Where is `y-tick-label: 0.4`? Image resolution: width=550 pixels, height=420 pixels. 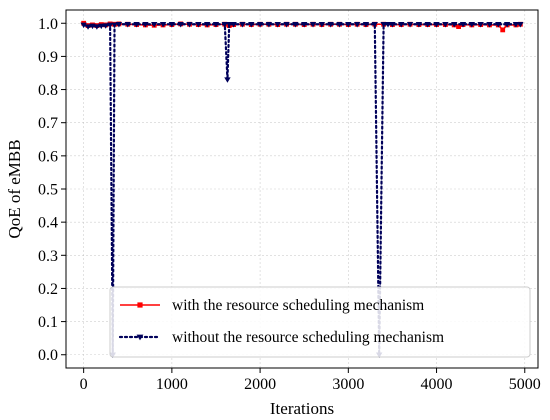 y-tick-label: 0.4 is located at coordinates (48, 223).